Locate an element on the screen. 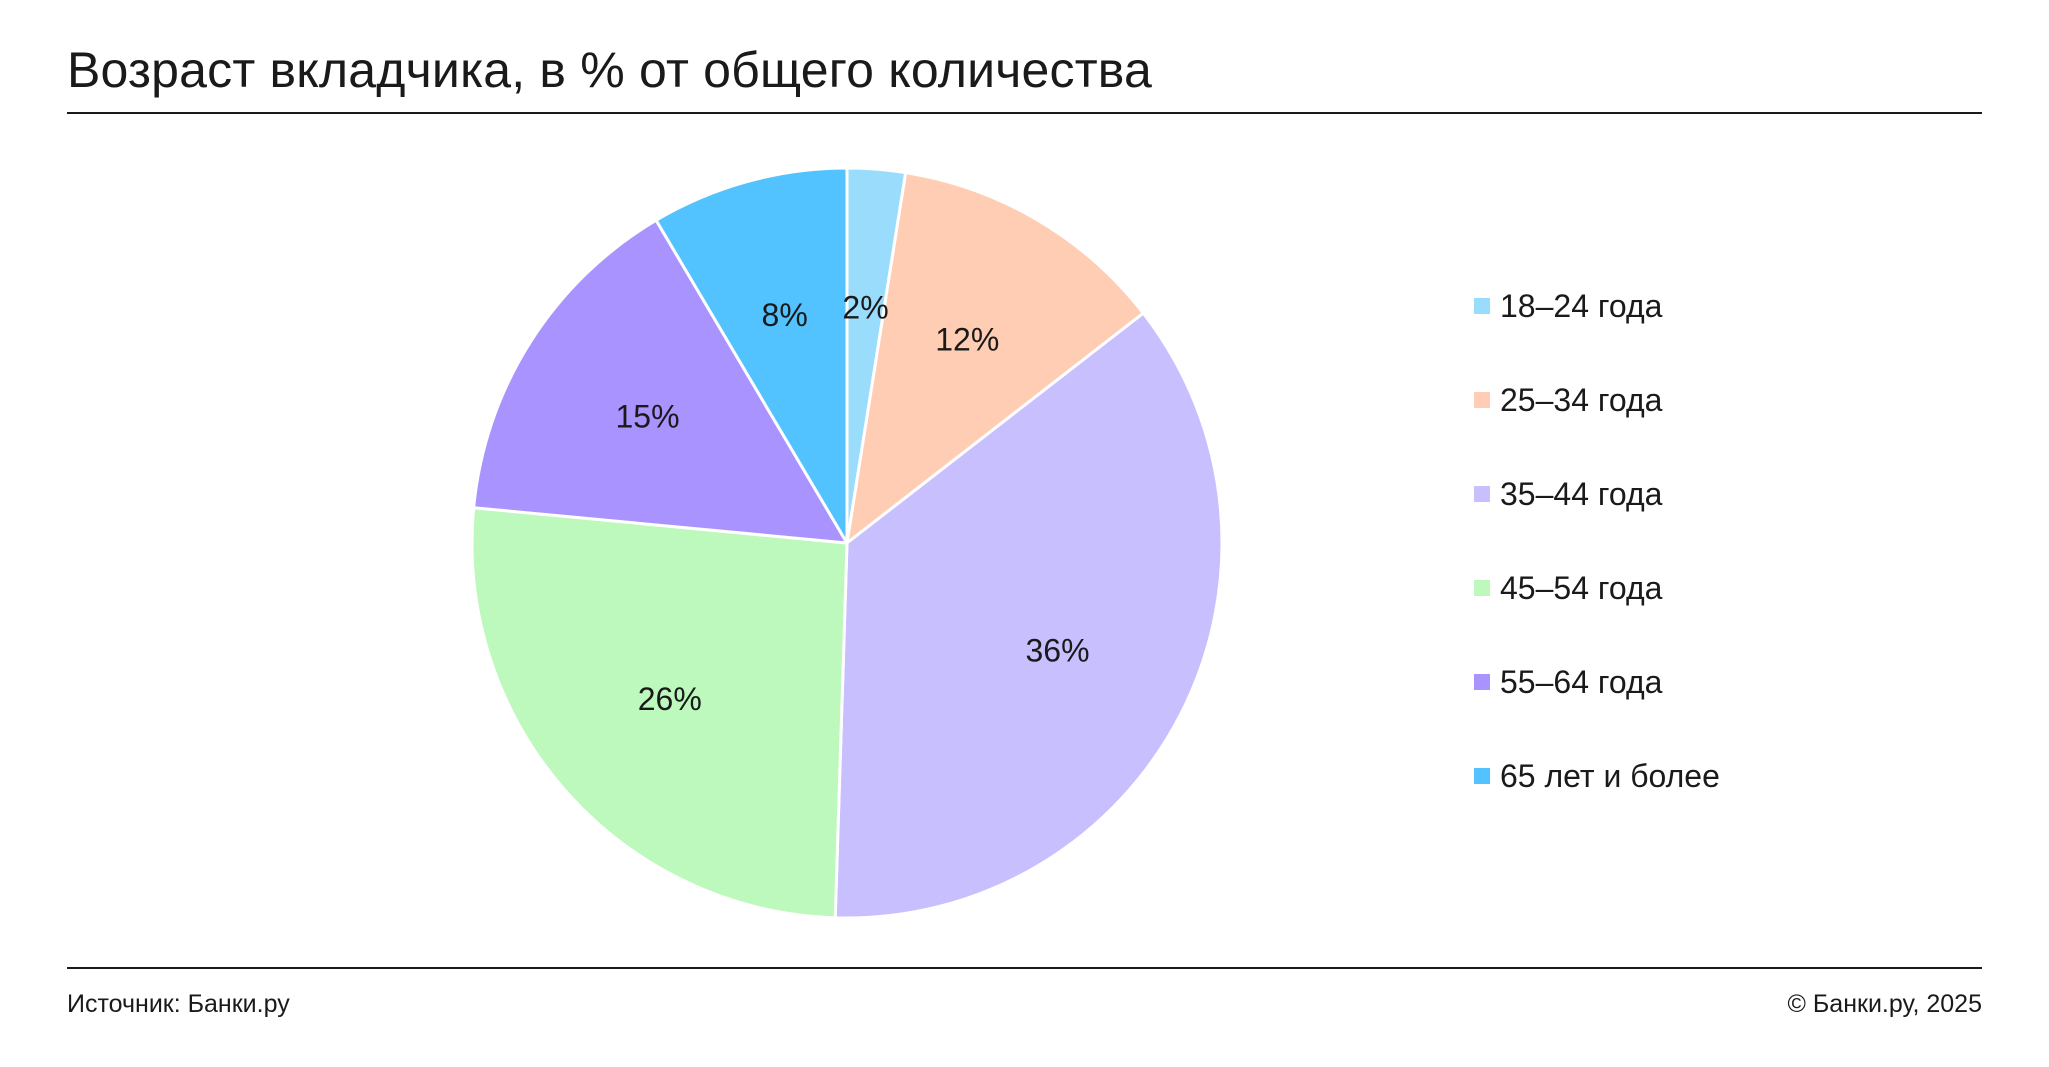 This screenshot has width=2049, height=1067. legend-item-1: 18–24 года is located at coordinates (1597, 306).